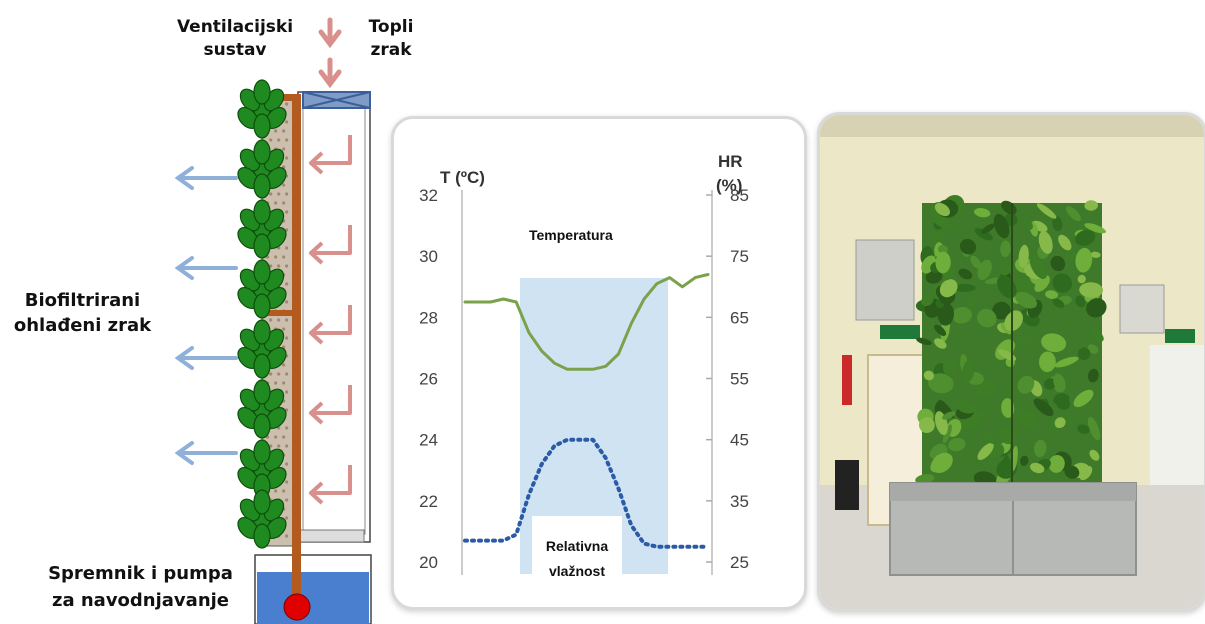  Describe the element at coordinates (739, 317) in the screenshot. I see `right-tick-label: 65` at that location.